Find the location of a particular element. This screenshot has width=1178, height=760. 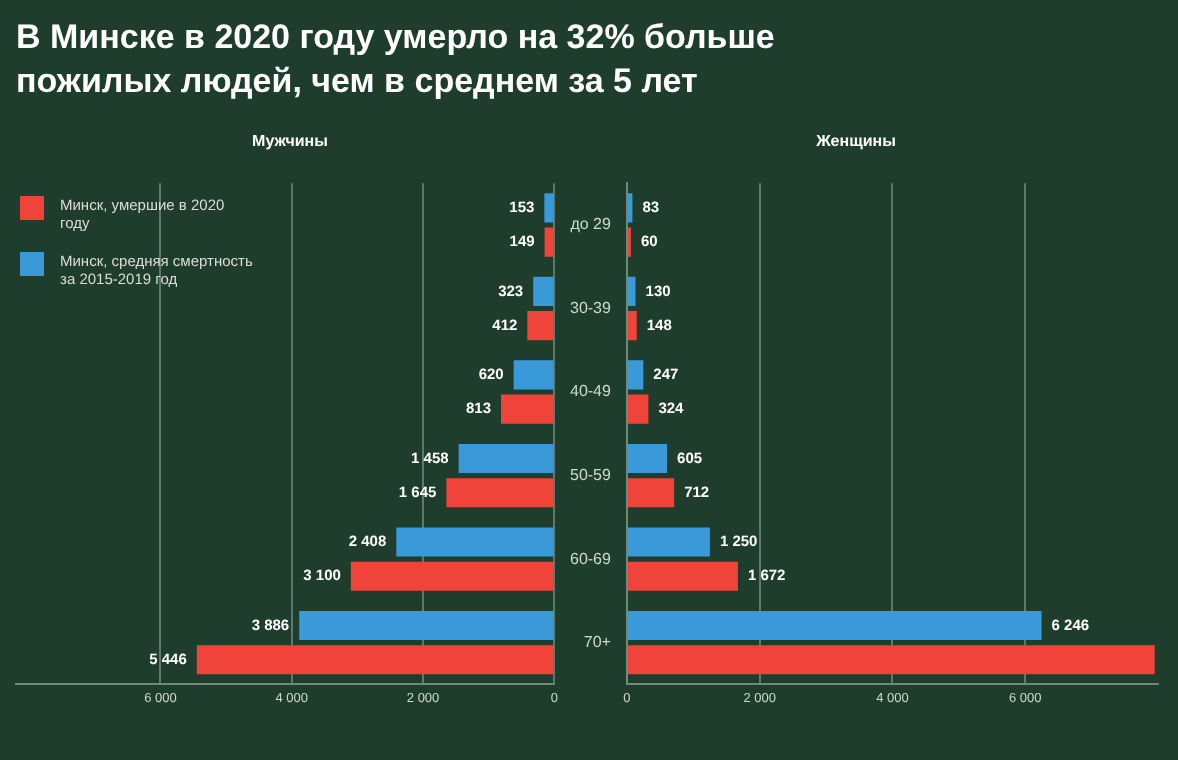

y-tick-label: 40-49 is located at coordinates (591, 391).